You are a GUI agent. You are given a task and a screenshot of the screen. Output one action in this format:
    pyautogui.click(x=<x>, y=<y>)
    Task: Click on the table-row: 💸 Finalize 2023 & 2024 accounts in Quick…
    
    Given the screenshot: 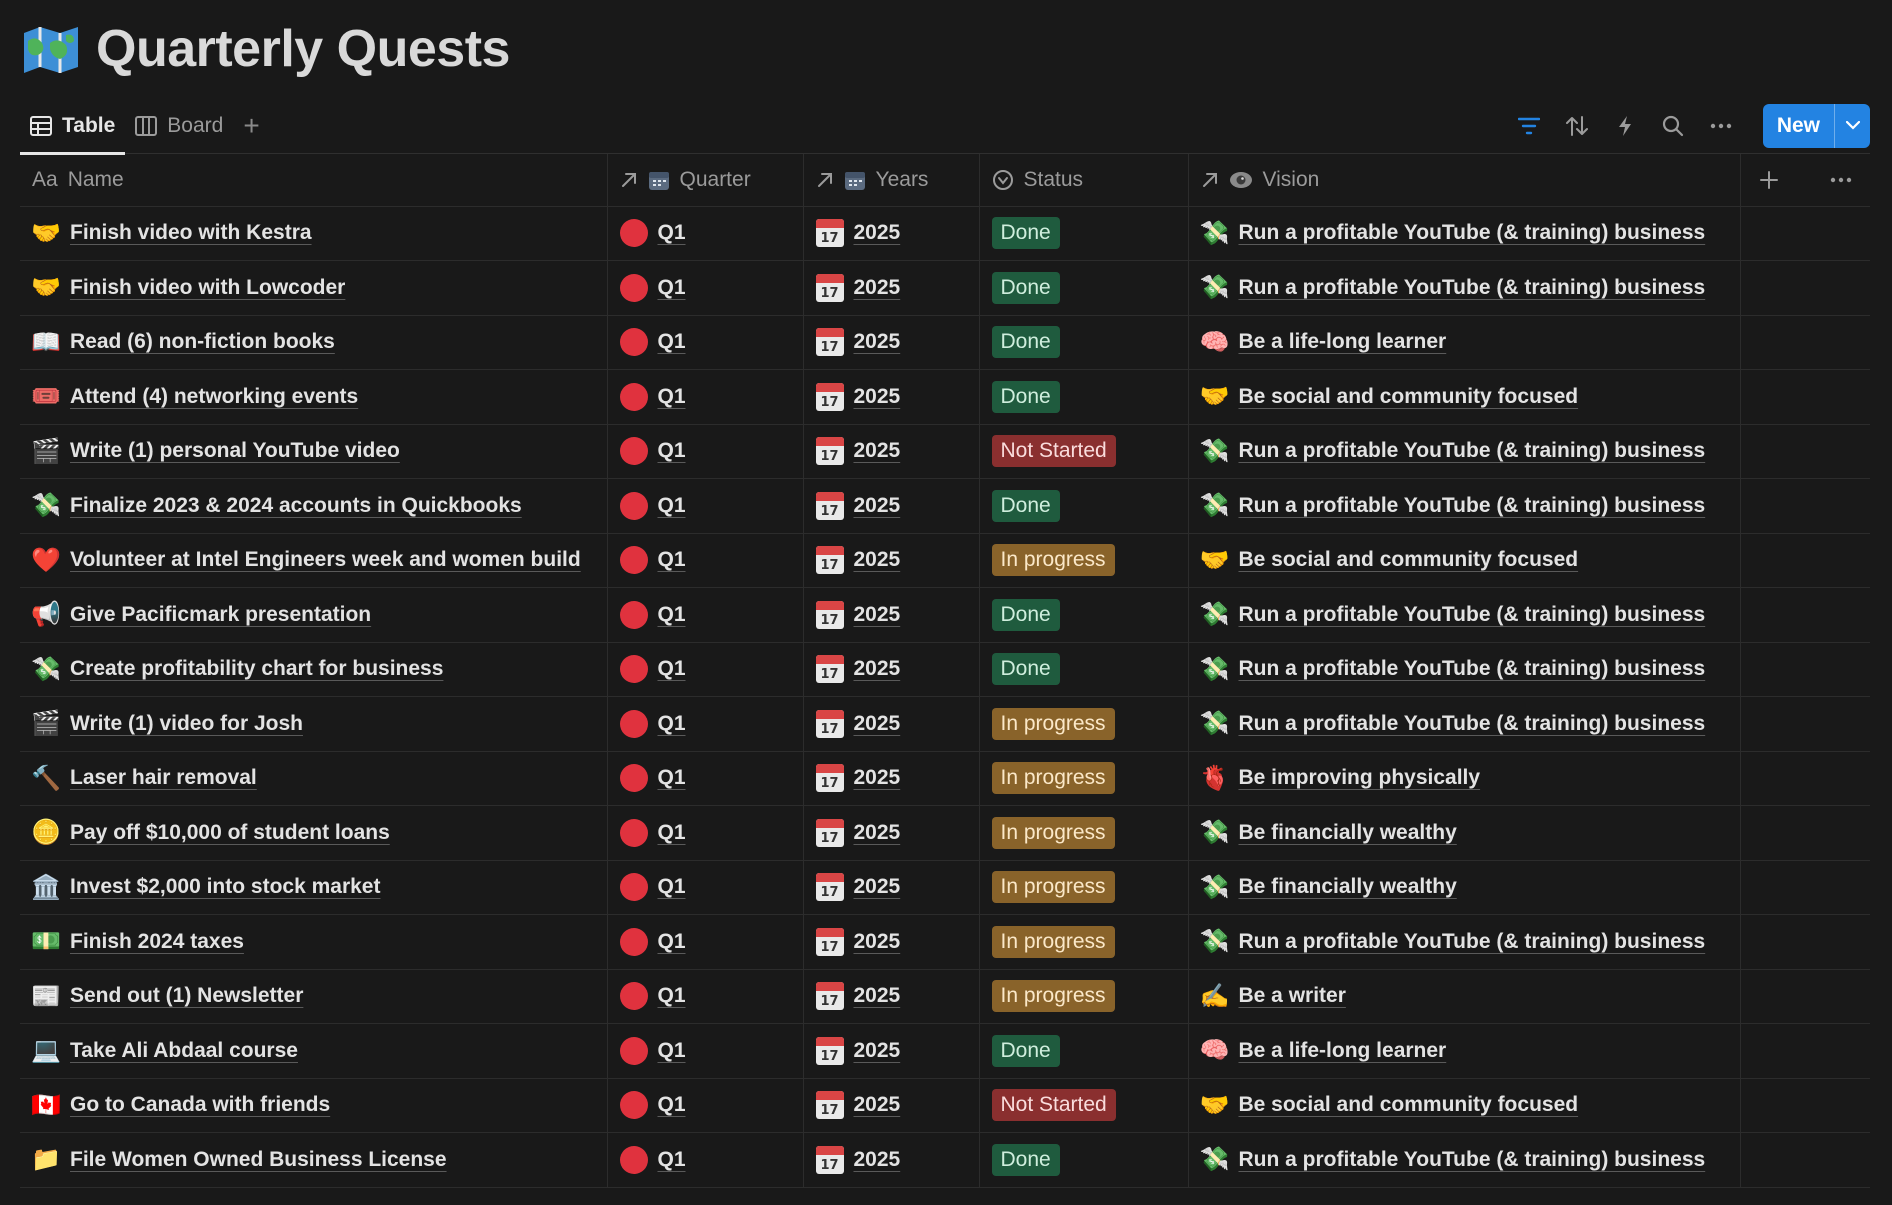 What is the action you would take?
    pyautogui.click(x=945, y=506)
    